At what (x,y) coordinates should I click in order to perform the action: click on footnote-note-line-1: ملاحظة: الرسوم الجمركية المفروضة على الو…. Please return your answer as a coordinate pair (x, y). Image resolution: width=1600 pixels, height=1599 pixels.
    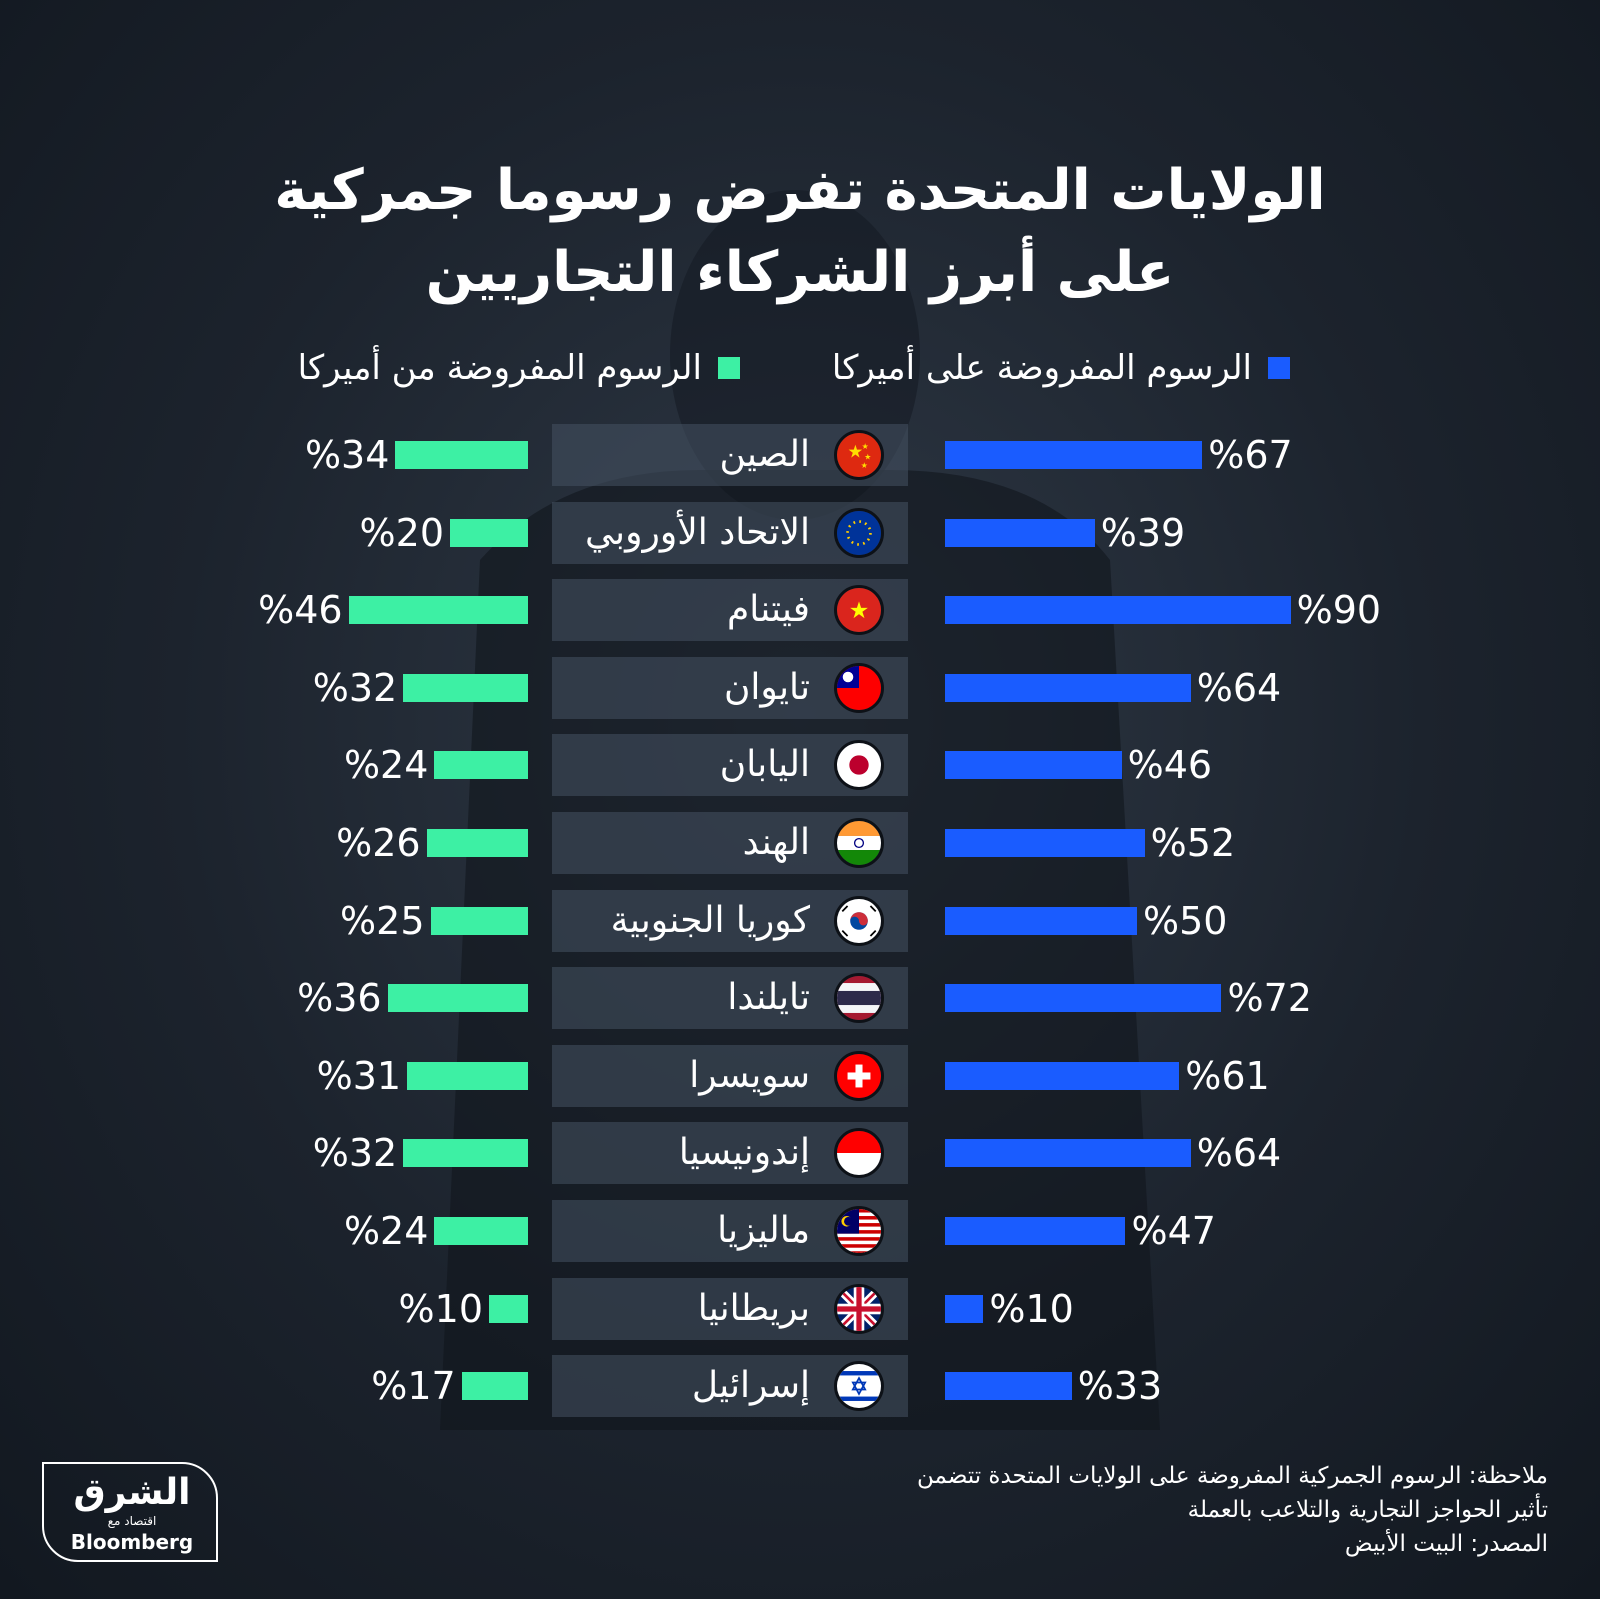
    Looking at the image, I should click on (1232, 1476).